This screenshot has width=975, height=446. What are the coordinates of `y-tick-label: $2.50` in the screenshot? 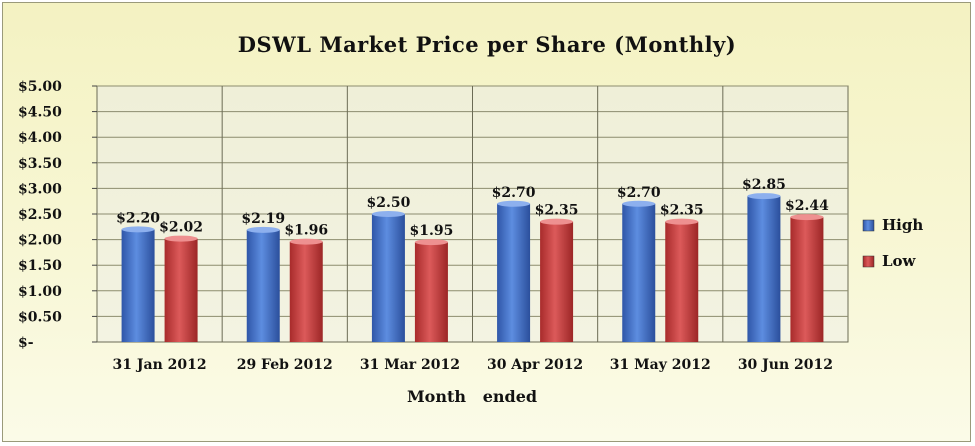 It's located at (40, 215).